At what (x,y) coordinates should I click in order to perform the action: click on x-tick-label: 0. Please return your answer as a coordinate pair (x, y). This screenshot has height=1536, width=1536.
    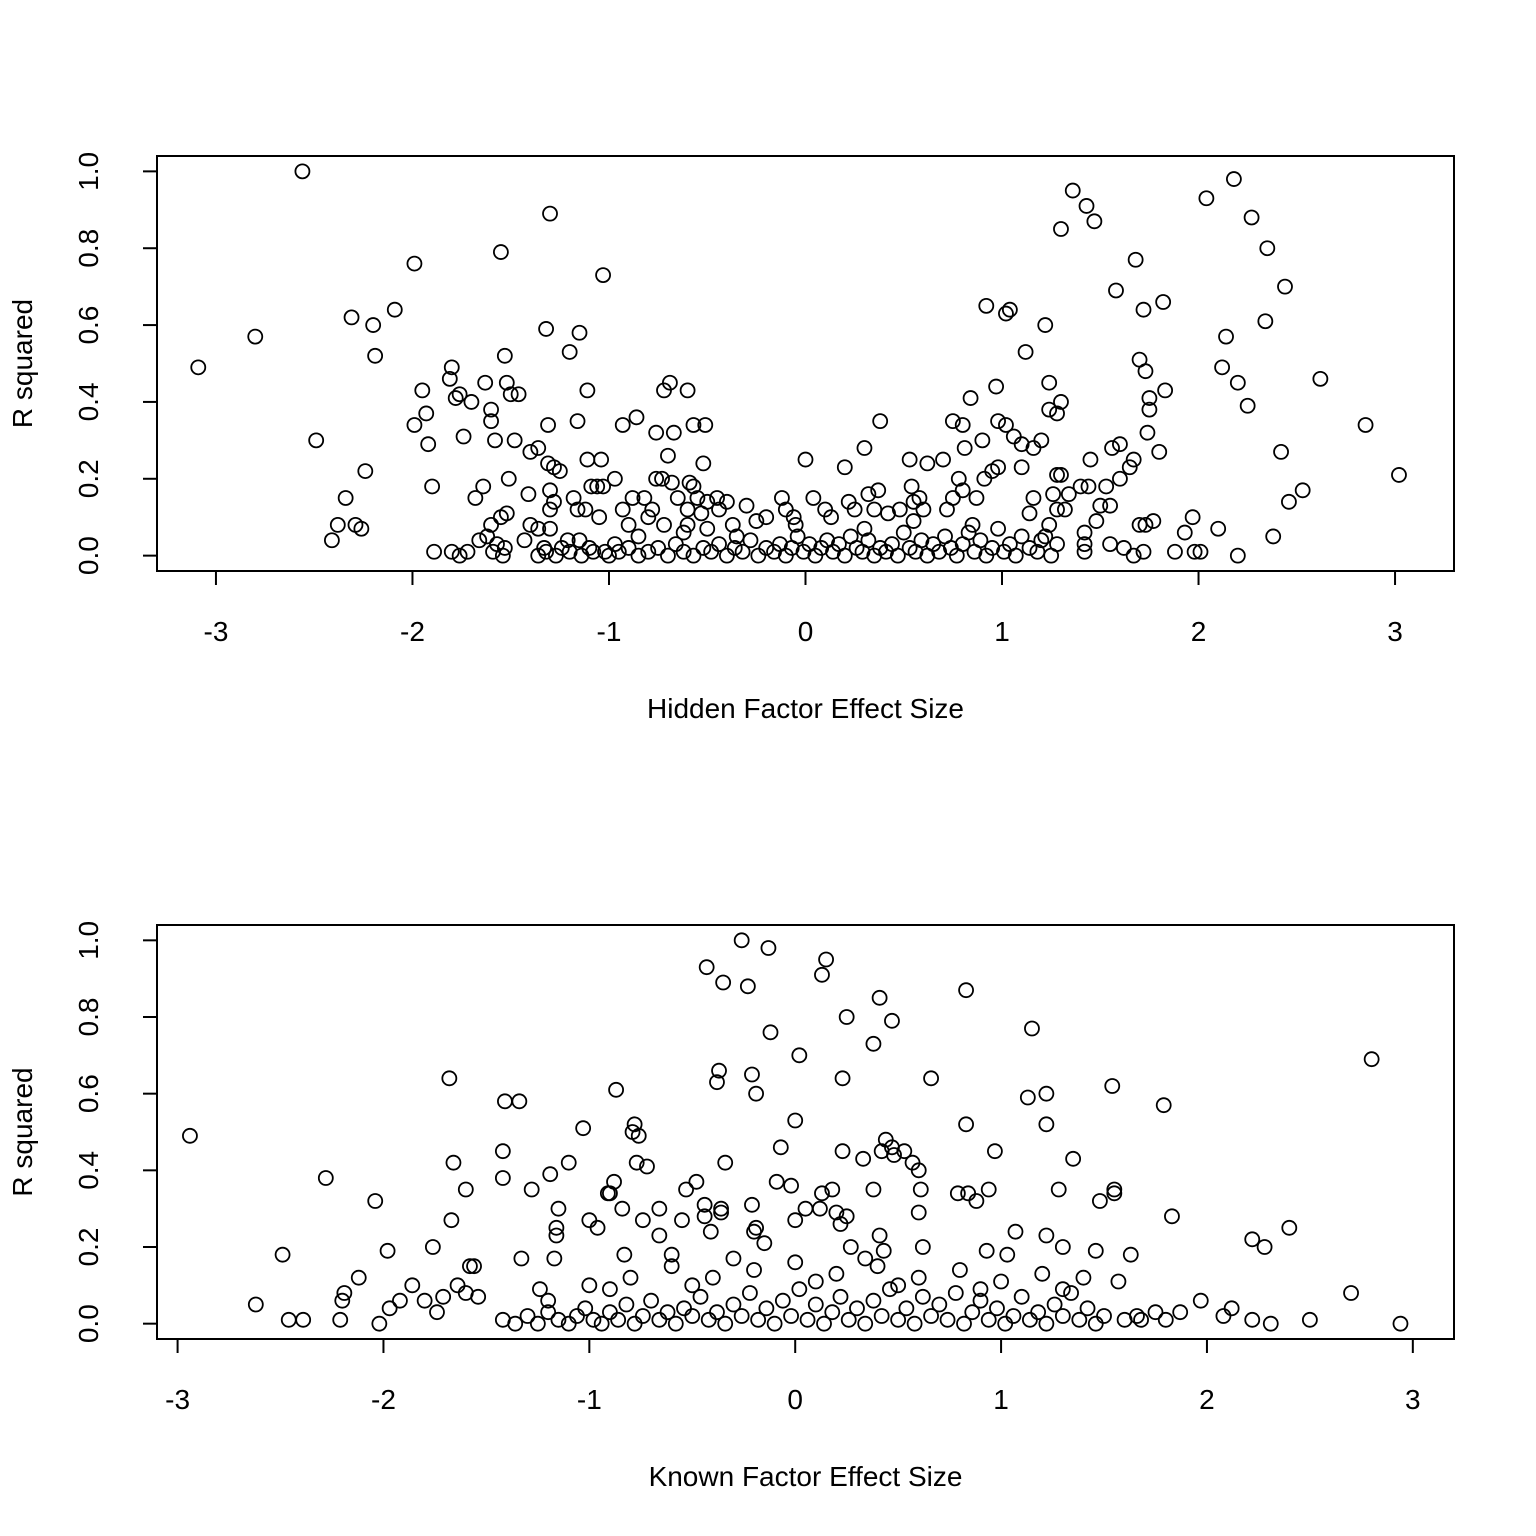
    Looking at the image, I should click on (795, 1399).